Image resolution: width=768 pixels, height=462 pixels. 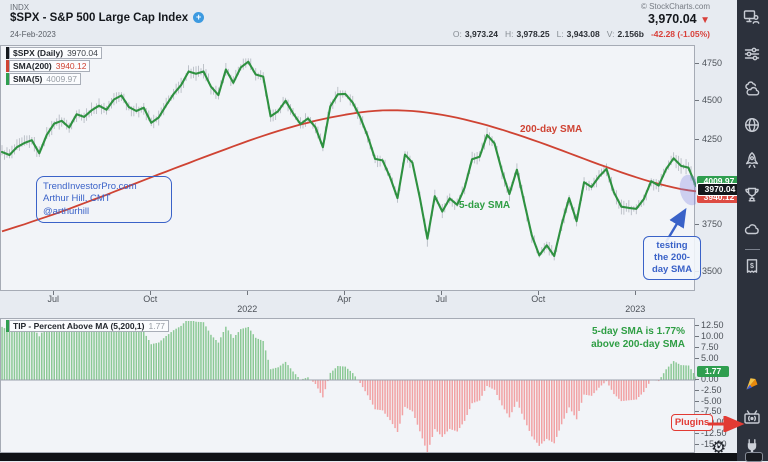 What do you see at coordinates (672, 246) in the screenshot?
I see `callout-line1: testing` at bounding box center [672, 246].